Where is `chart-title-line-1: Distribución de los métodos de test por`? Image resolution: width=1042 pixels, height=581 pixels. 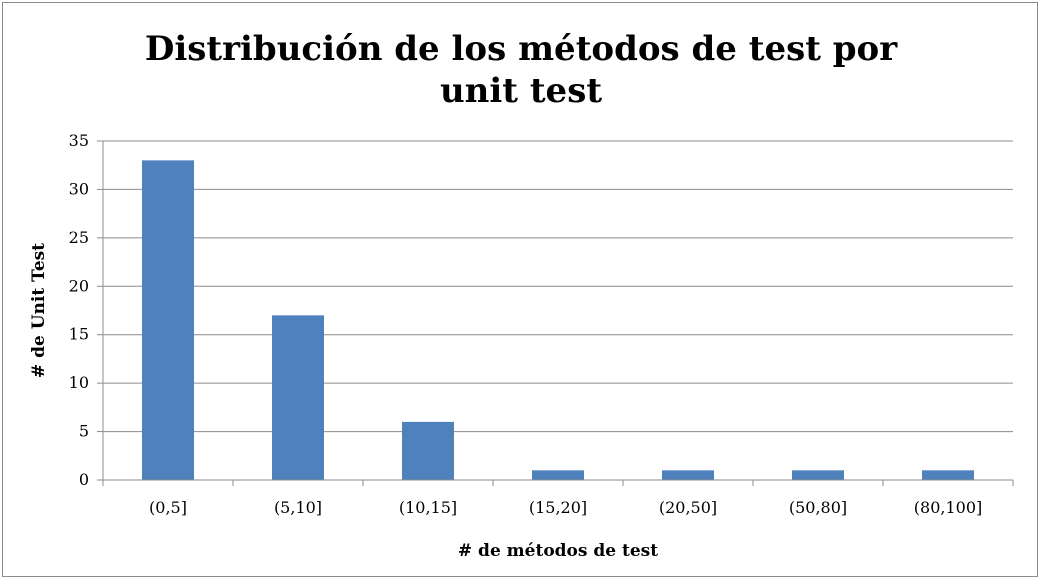 chart-title-line-1: Distribución de los métodos de test por is located at coordinates (521, 49).